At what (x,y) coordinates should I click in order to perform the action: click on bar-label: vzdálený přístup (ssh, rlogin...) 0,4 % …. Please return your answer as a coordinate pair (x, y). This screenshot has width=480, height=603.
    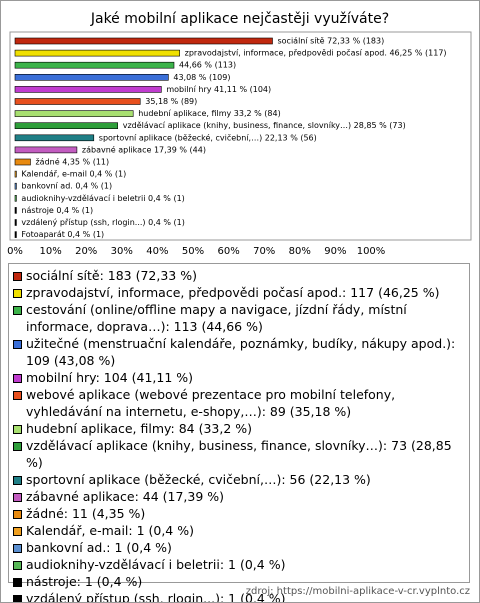
    Looking at the image, I should click on (102, 222).